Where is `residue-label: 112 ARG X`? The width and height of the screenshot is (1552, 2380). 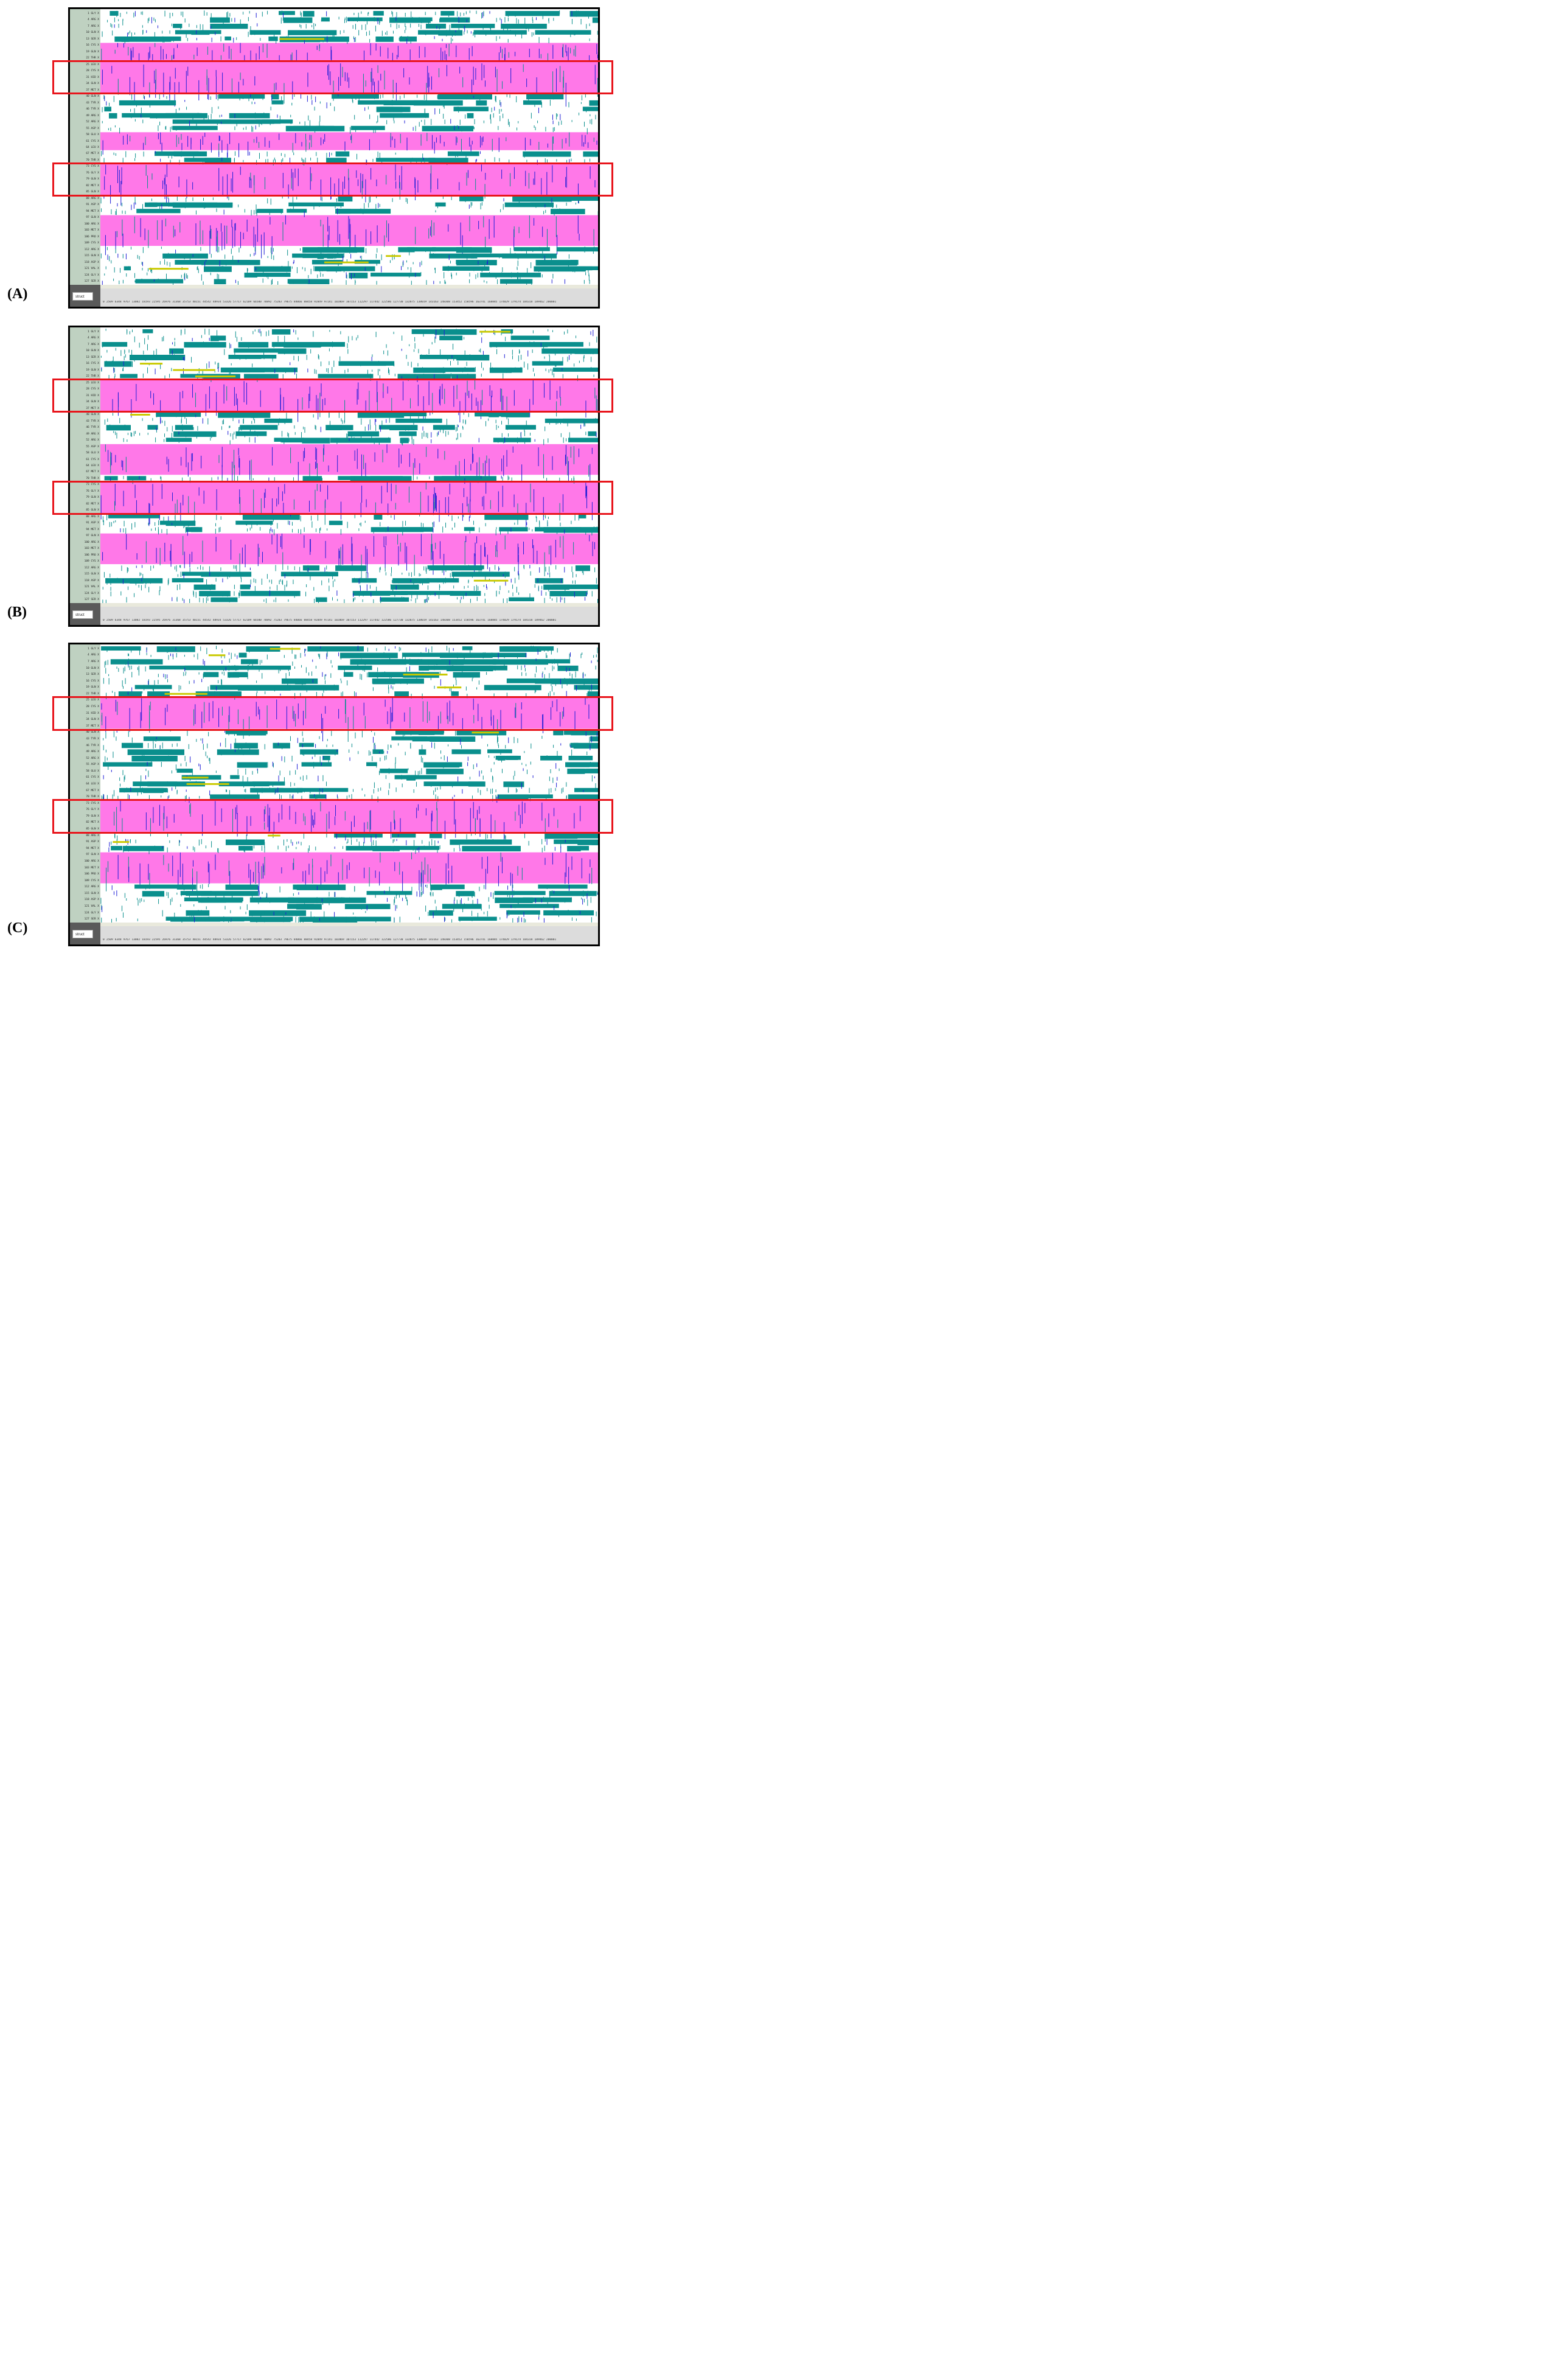 residue-label: 112 ARG X is located at coordinates (91, 568).